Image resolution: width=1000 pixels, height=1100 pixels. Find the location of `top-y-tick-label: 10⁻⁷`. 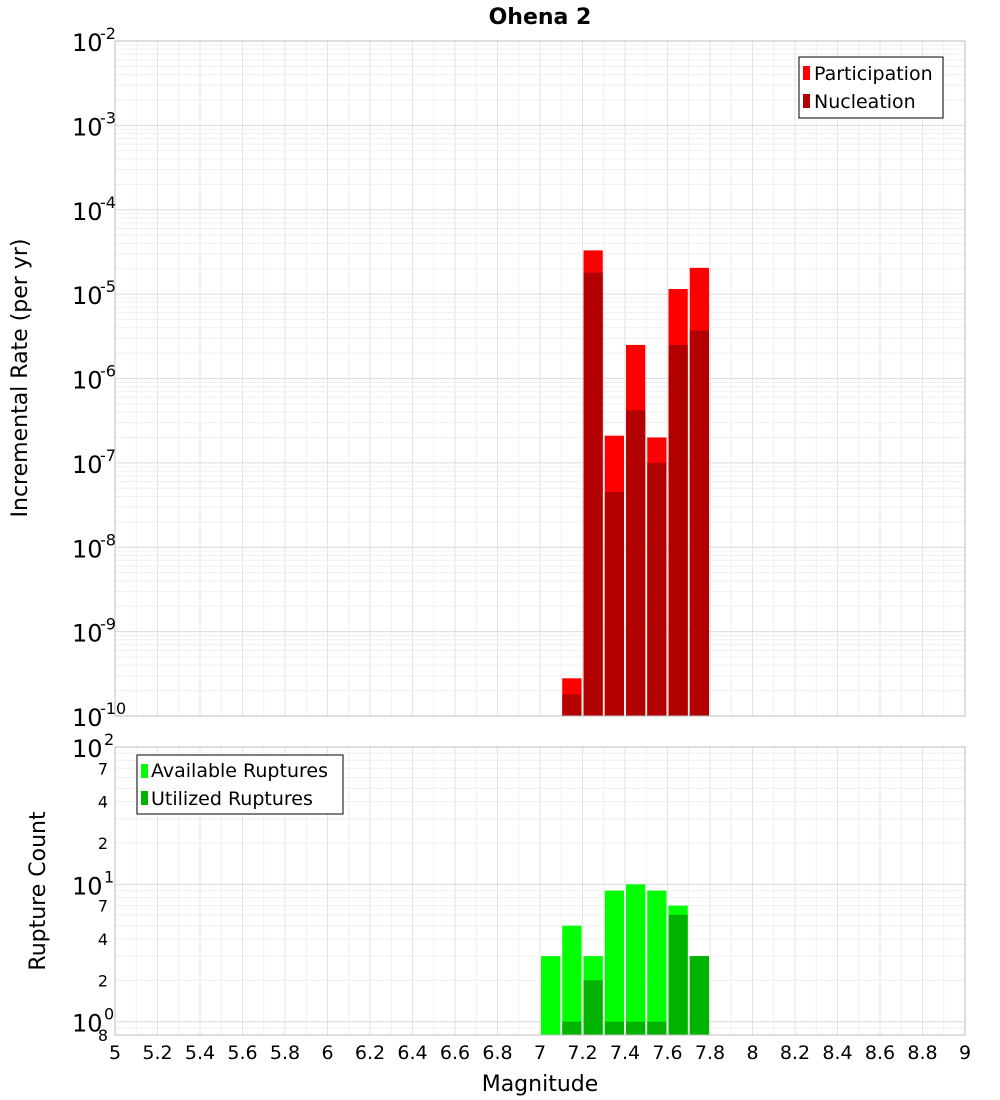

top-y-tick-label: 10⁻⁷ is located at coordinates (94, 462).